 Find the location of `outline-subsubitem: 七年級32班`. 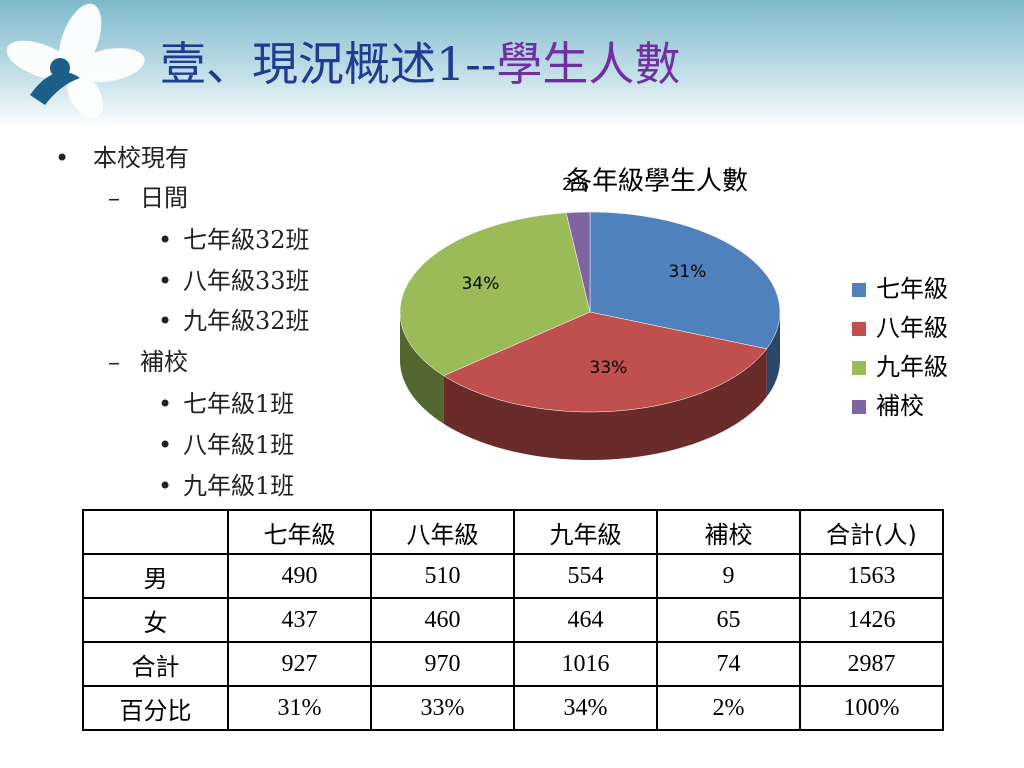

outline-subsubitem: 七年級32班 is located at coordinates (246, 240).